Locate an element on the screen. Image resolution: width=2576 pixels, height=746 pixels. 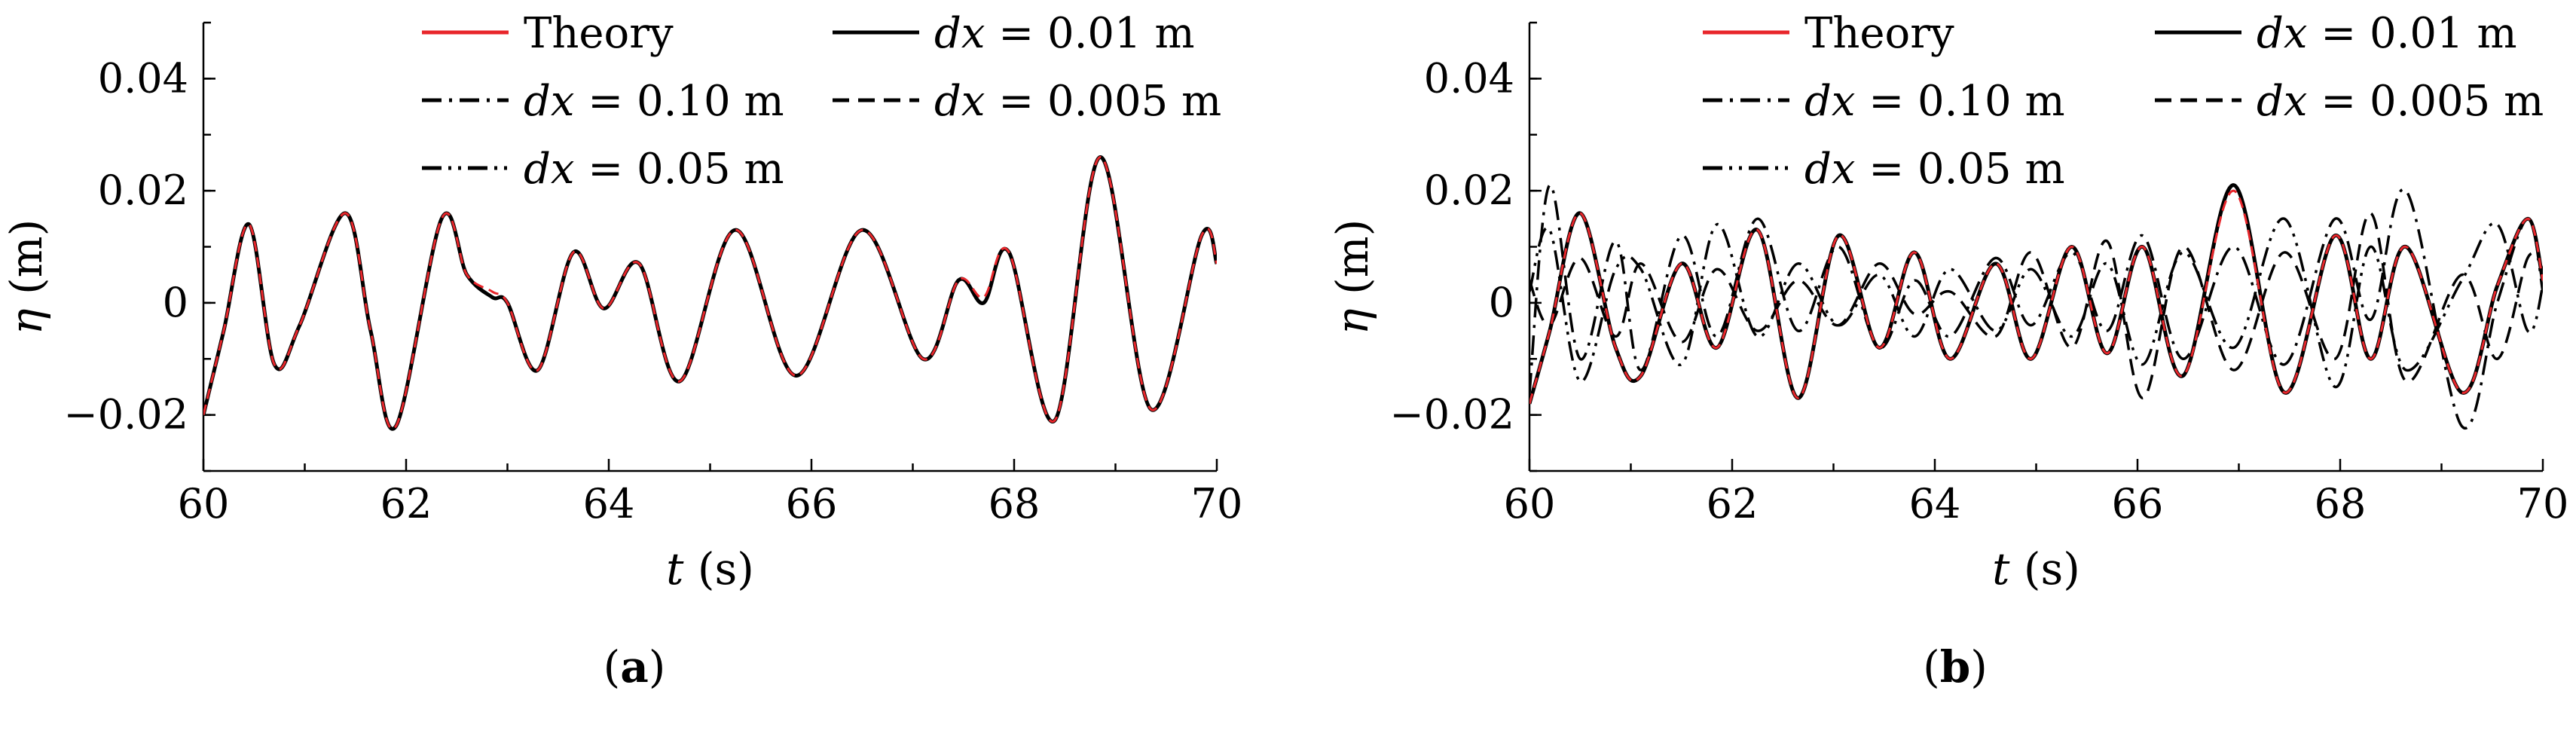
panel-label: (b) is located at coordinates (1955, 666).